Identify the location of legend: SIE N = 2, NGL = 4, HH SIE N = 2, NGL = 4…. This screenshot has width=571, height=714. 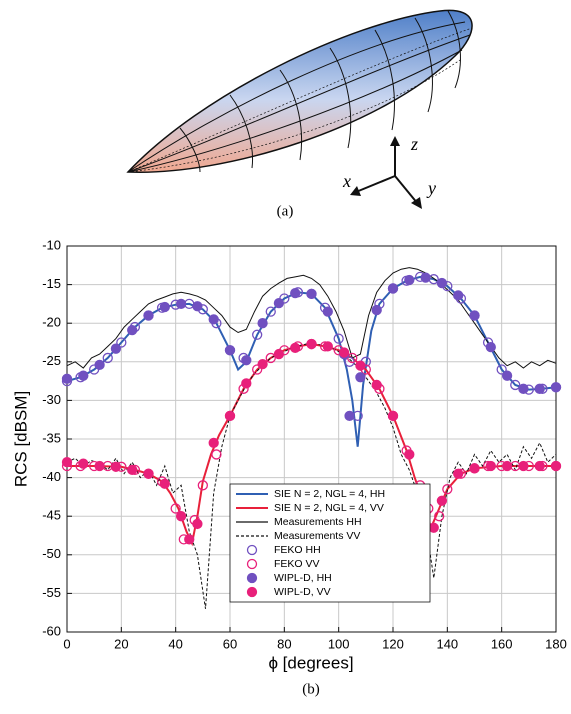
(330, 543).